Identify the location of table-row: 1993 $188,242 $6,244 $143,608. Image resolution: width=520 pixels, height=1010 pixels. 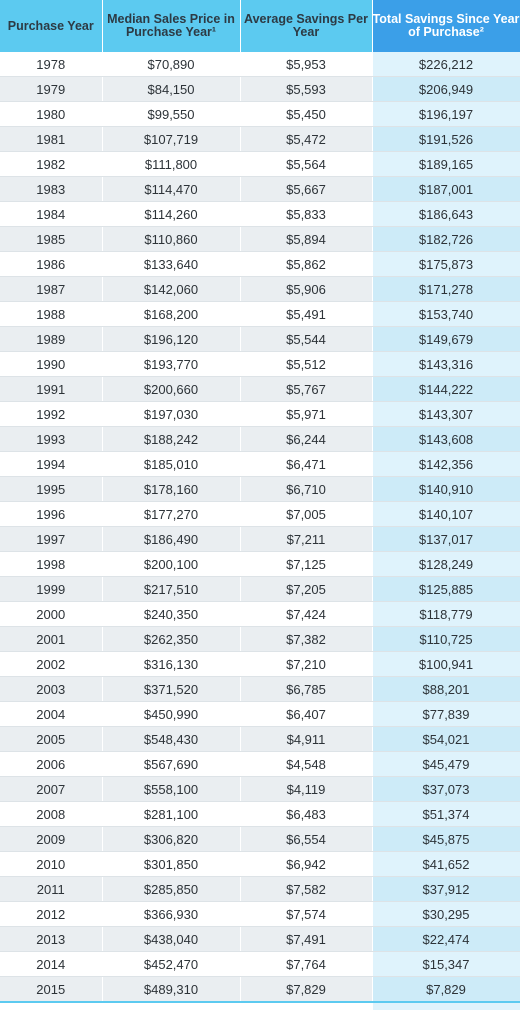
(260, 439).